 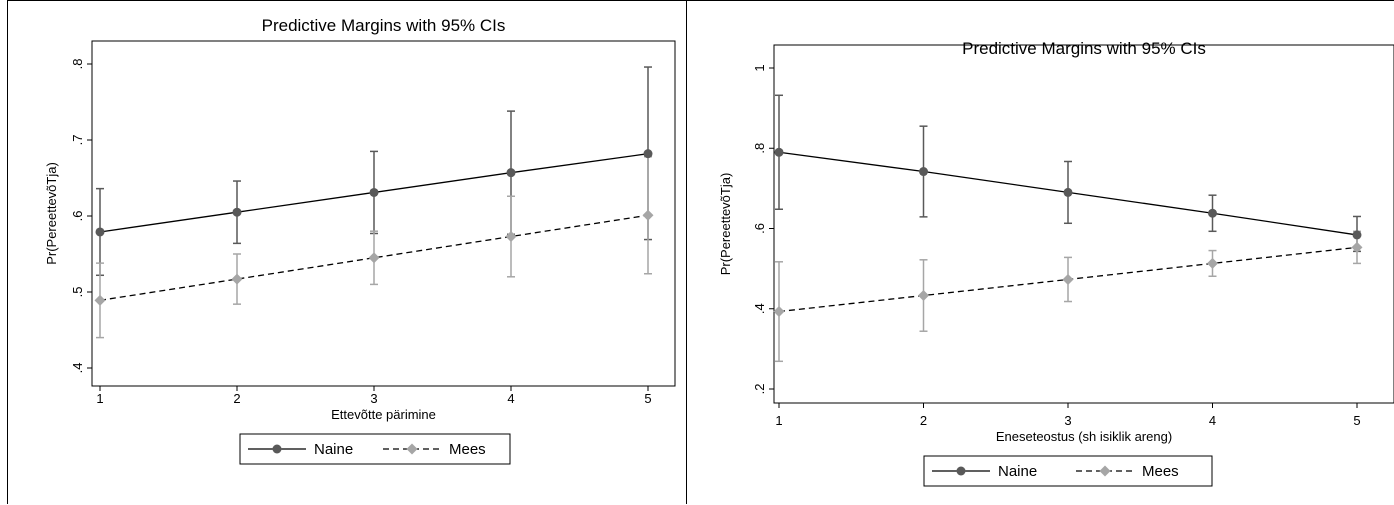 I want to click on x-axis-label: Eneseteostus (sh isiklik areng), so click(x=1084, y=436).